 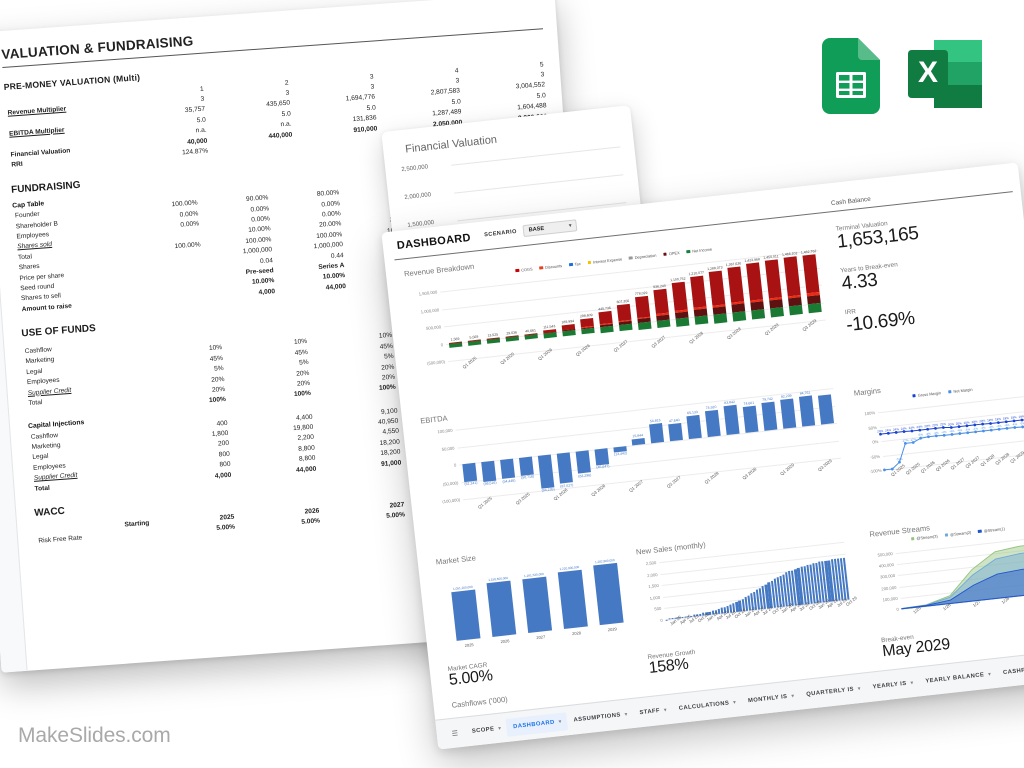 I want to click on tab-cashflow: CASHFLOW▾, so click(x=1009, y=670).